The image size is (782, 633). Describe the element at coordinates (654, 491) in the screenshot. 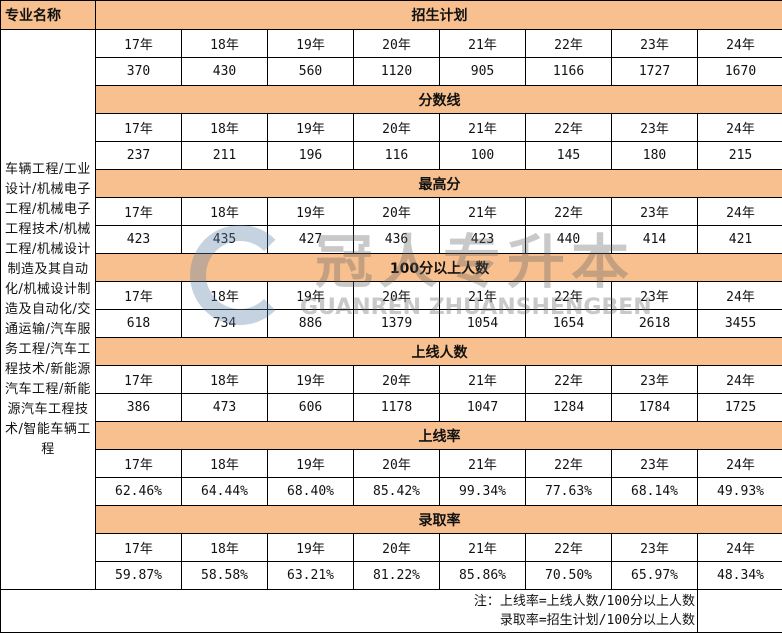

I see `value-cell: 68.14%` at that location.